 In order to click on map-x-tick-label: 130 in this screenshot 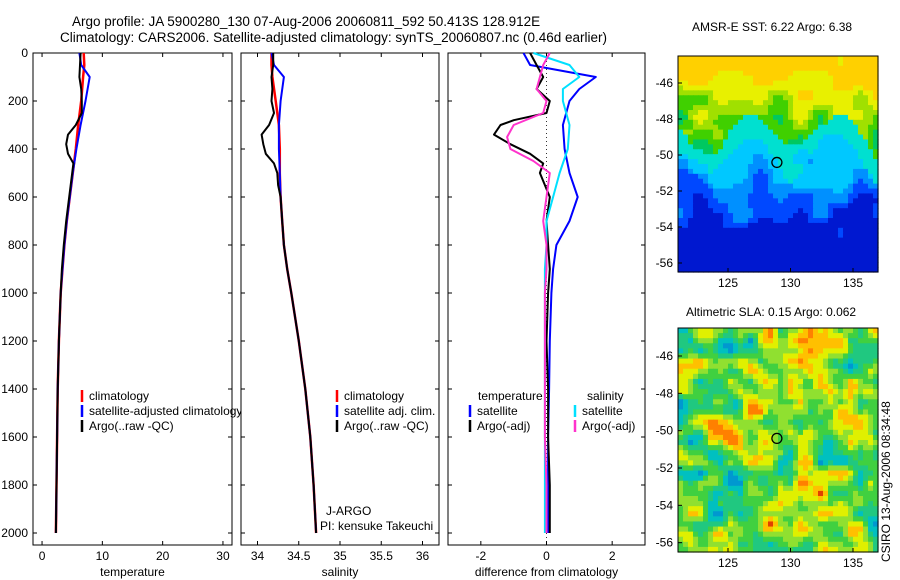, I will do `click(790, 283)`.